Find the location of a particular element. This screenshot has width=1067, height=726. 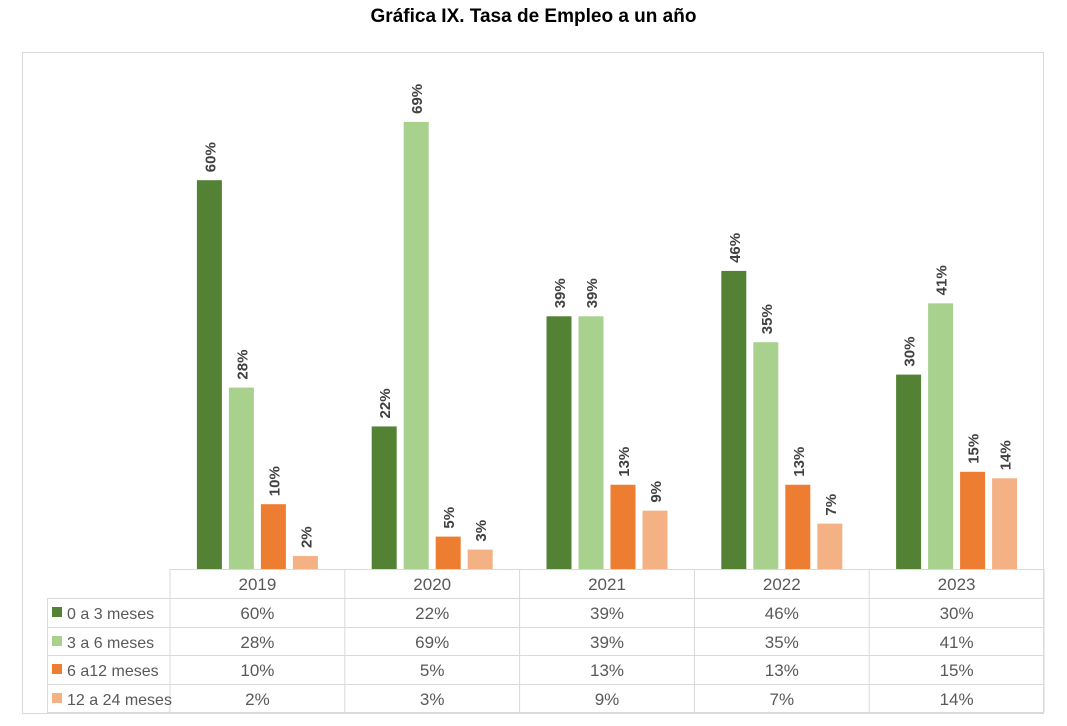

data-label: 22% is located at coordinates (385, 403).